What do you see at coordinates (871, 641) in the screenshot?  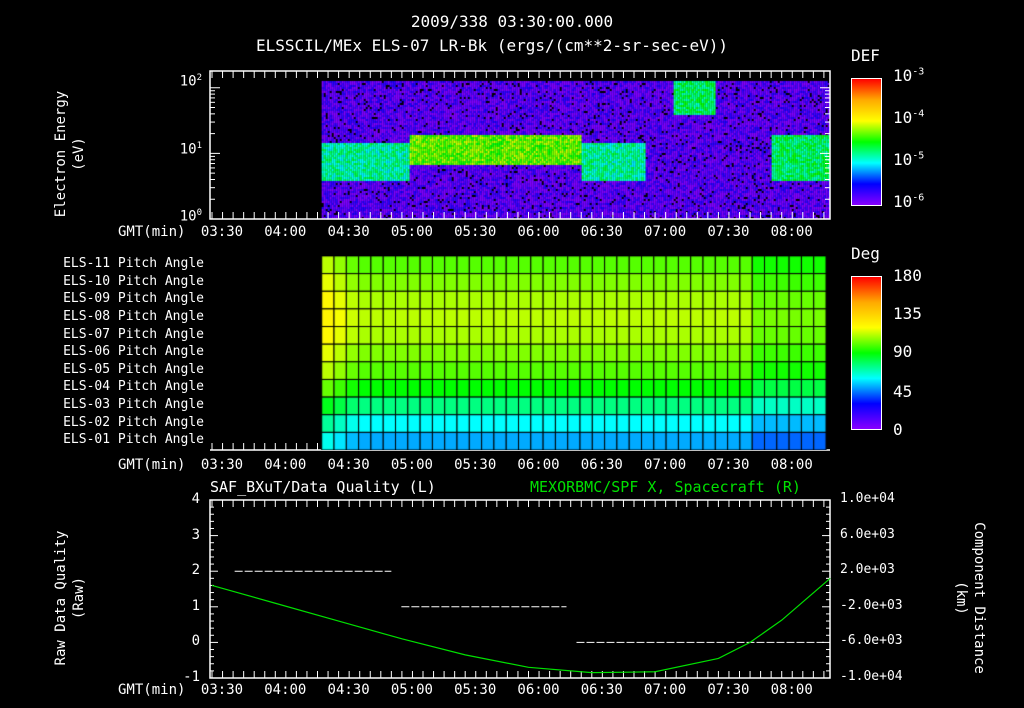 I see `distance-tick-label: -6.0e+03` at bounding box center [871, 641].